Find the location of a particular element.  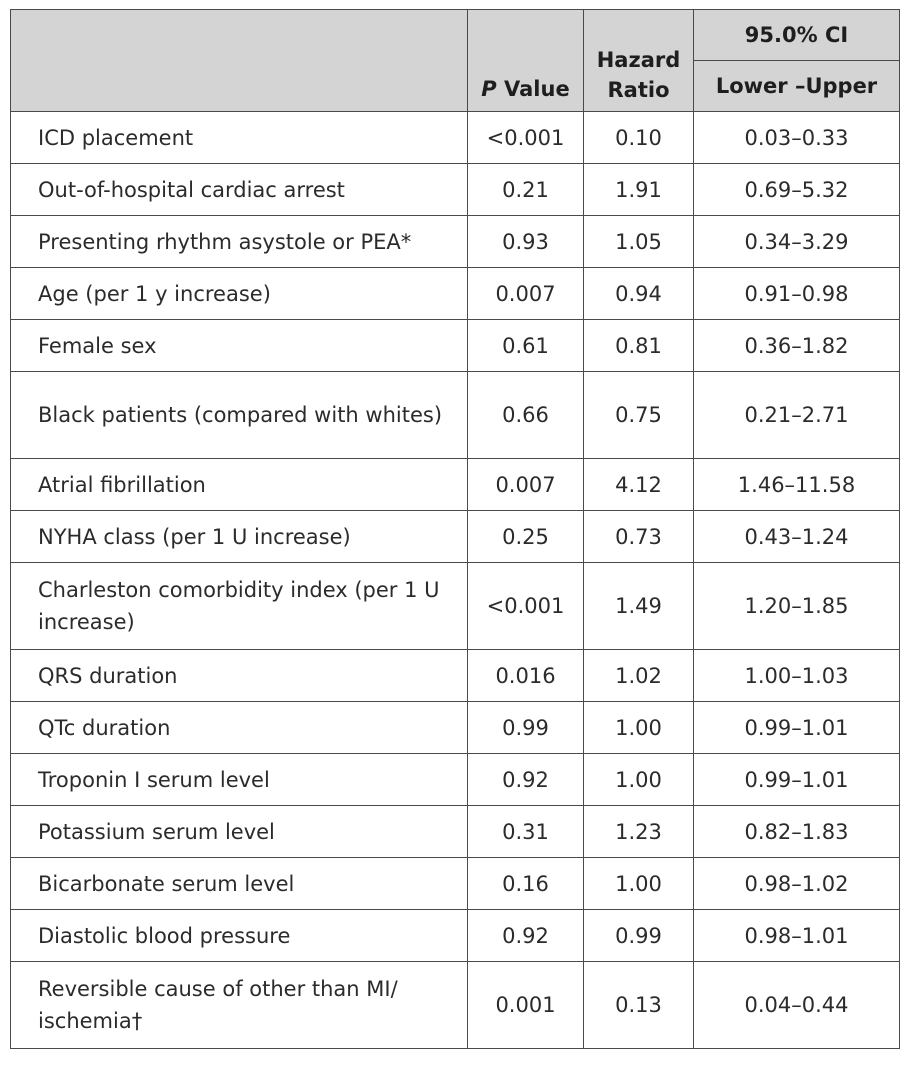

header-row-top: P Value Hazard Ratio 95.0% CI is located at coordinates (455, 60).